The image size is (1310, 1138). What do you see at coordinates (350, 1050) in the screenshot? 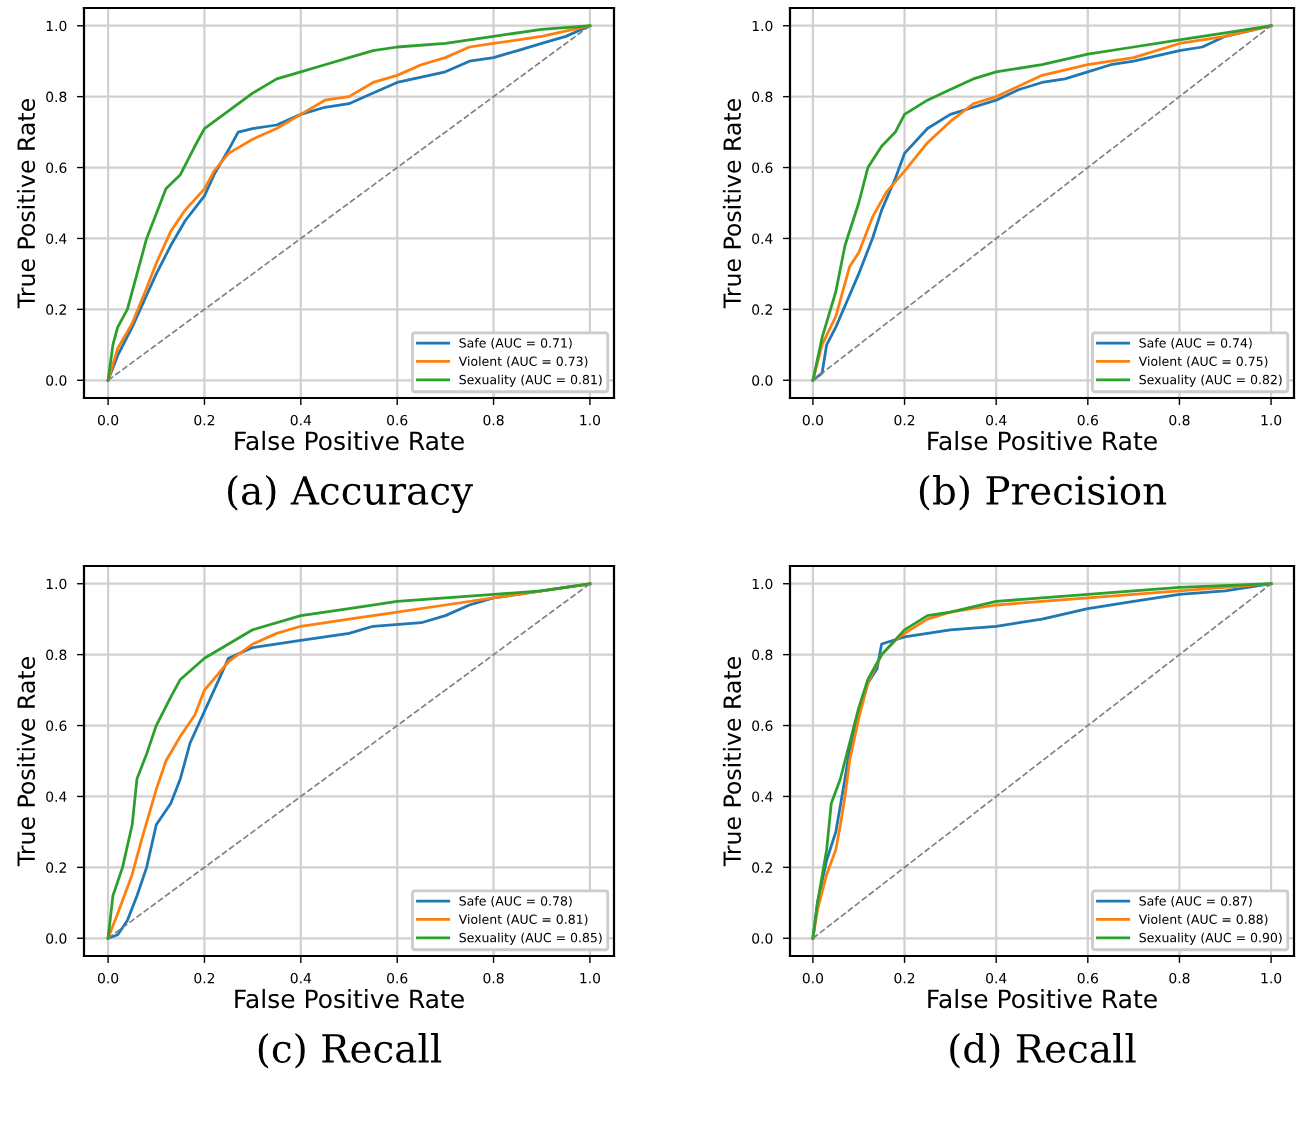
I see `text: (c) Recall` at bounding box center [350, 1050].